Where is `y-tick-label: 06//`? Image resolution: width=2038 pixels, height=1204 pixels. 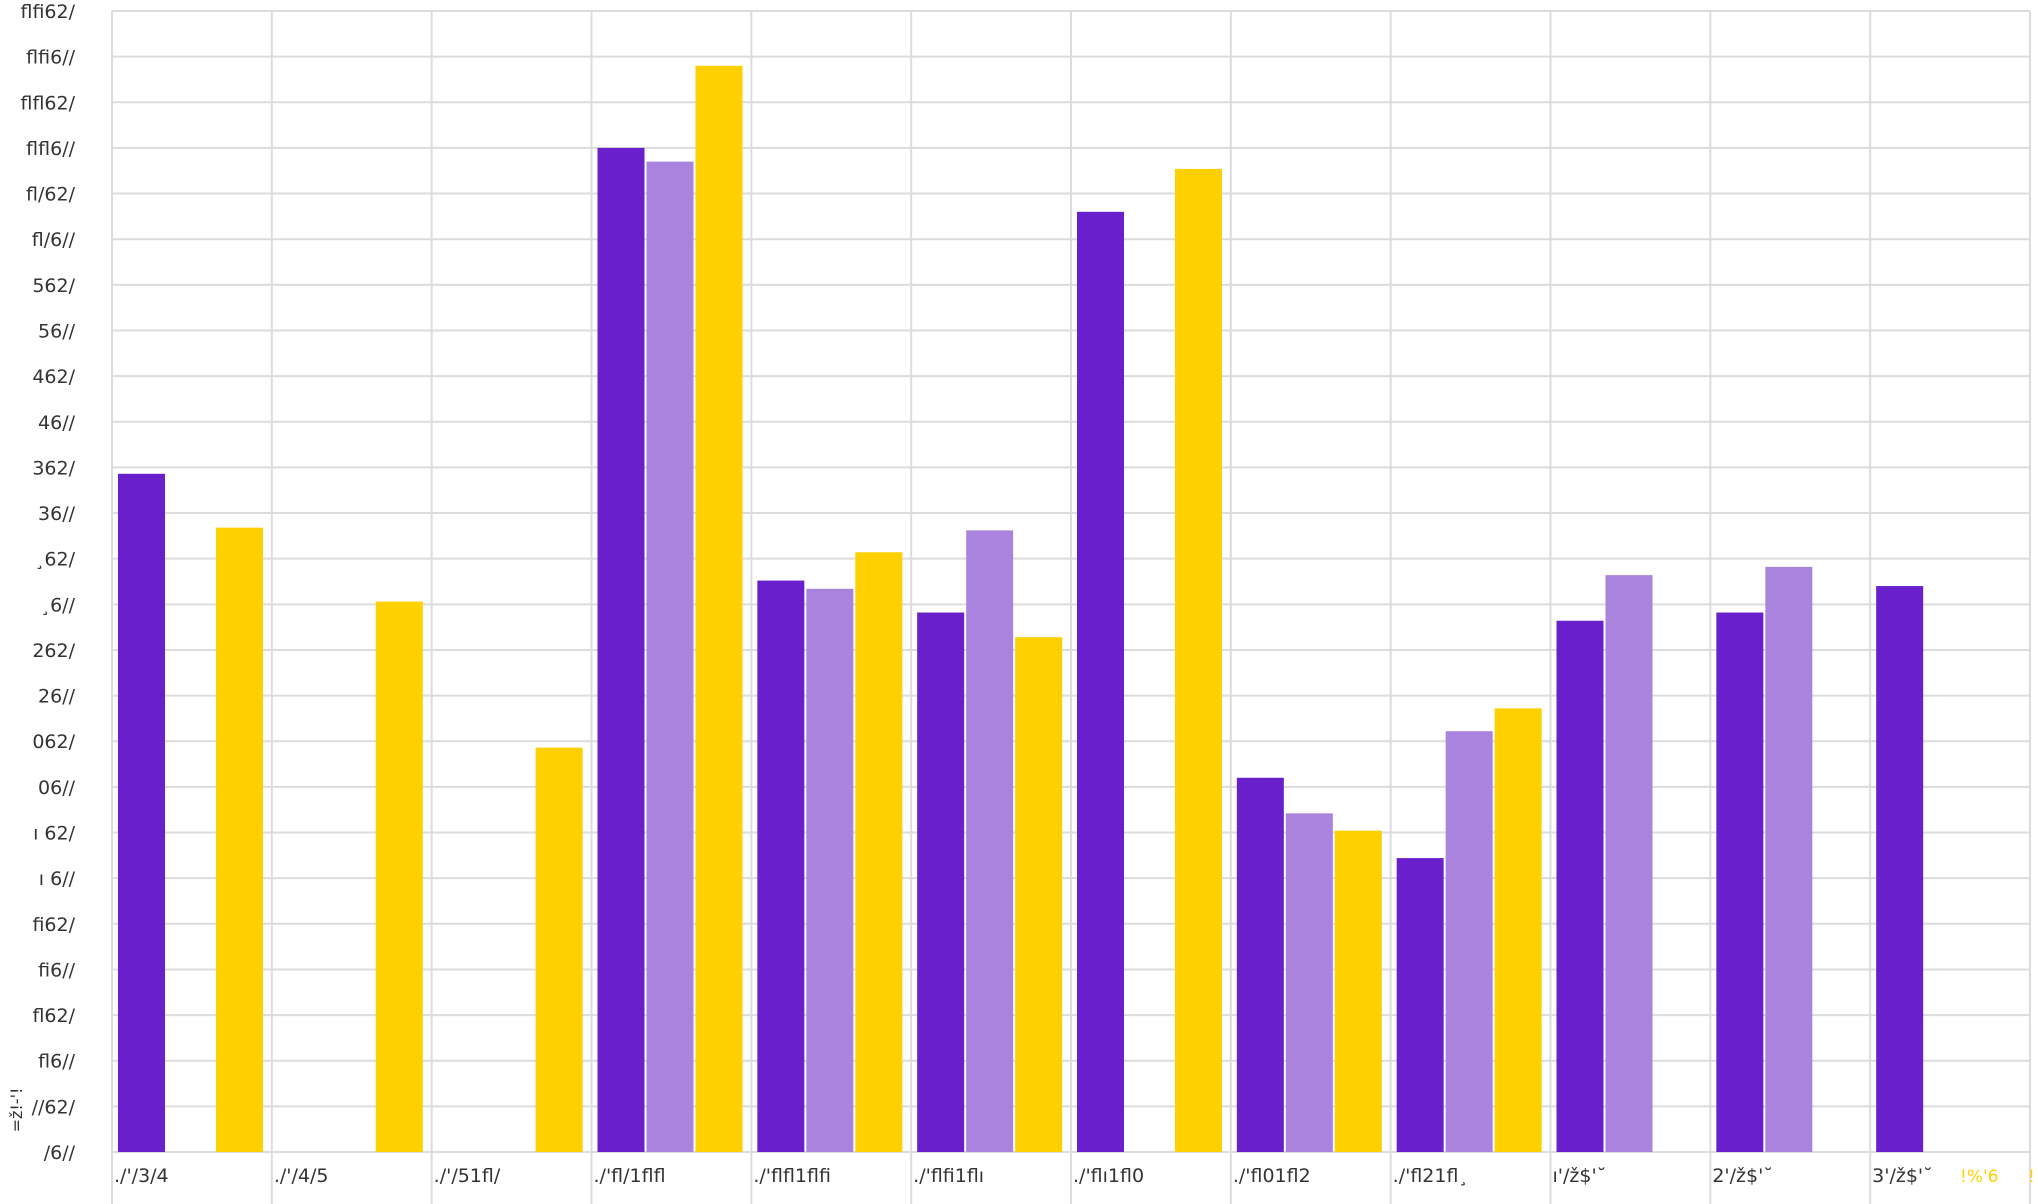 y-tick-label: 06// is located at coordinates (57, 788).